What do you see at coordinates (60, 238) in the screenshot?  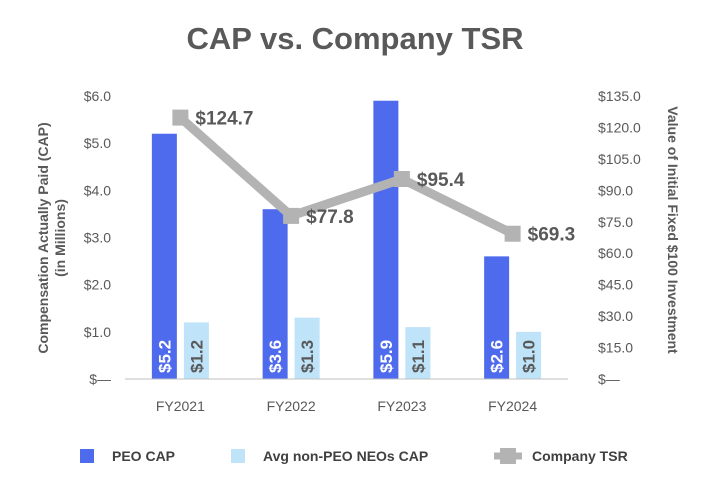 I see `left-axis-title-units: (in Millions)` at bounding box center [60, 238].